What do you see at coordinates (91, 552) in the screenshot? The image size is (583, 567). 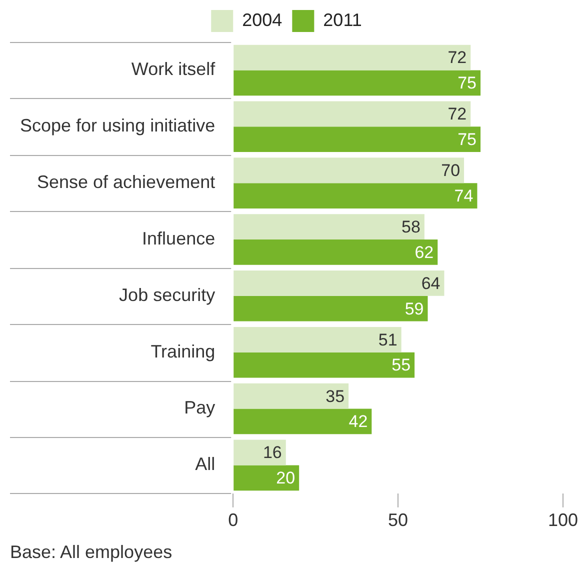 I see `text: Base: All employees` at bounding box center [91, 552].